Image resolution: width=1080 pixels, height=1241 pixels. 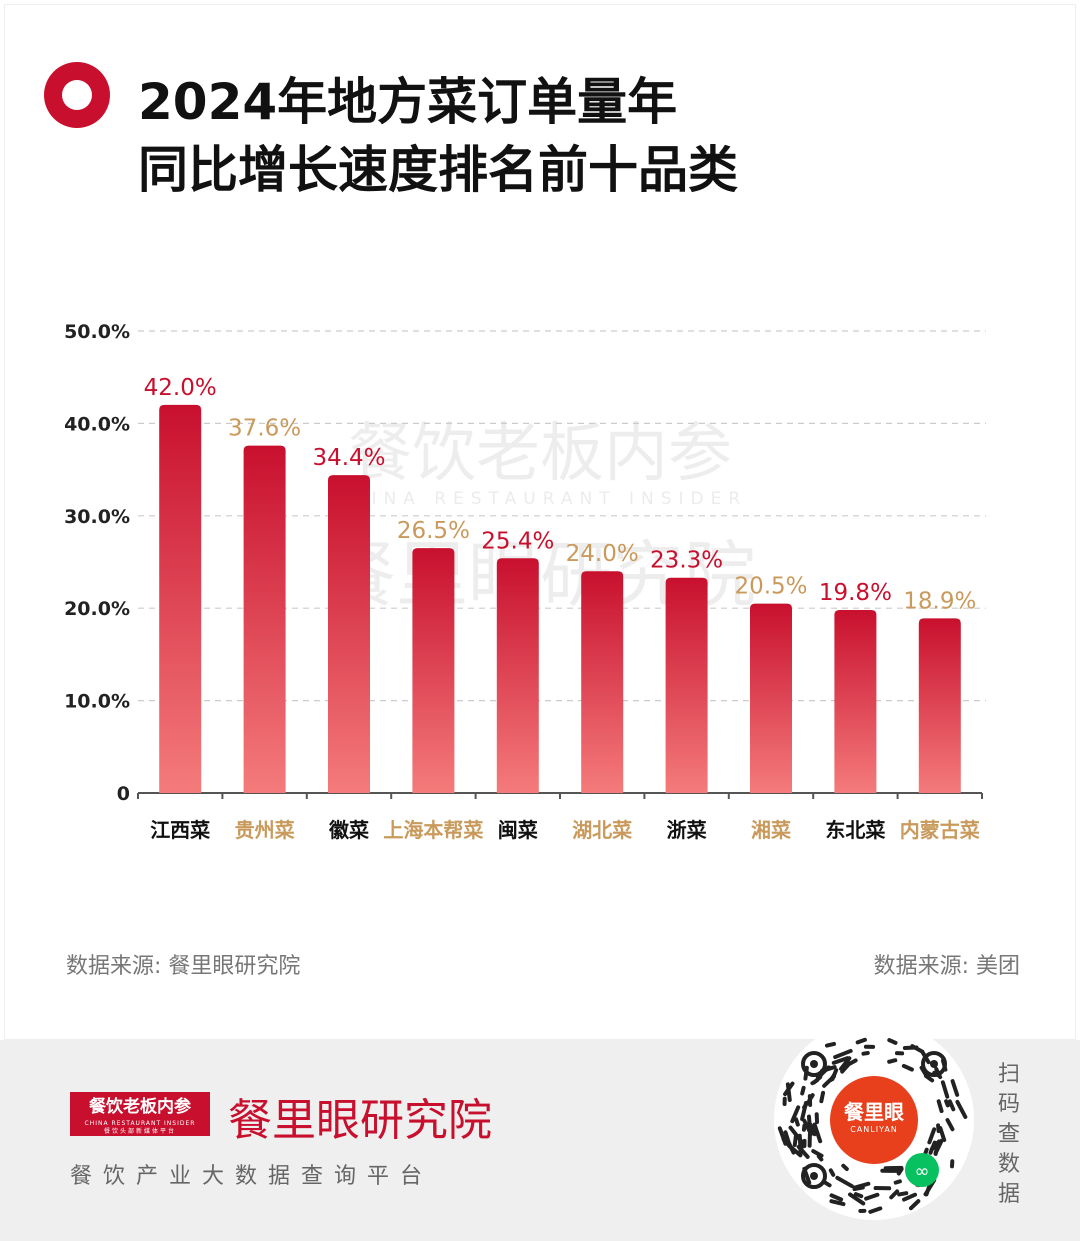 I want to click on qr-code: ∞ 餐里眼 CANLIYAN, so click(x=874, y=1120).